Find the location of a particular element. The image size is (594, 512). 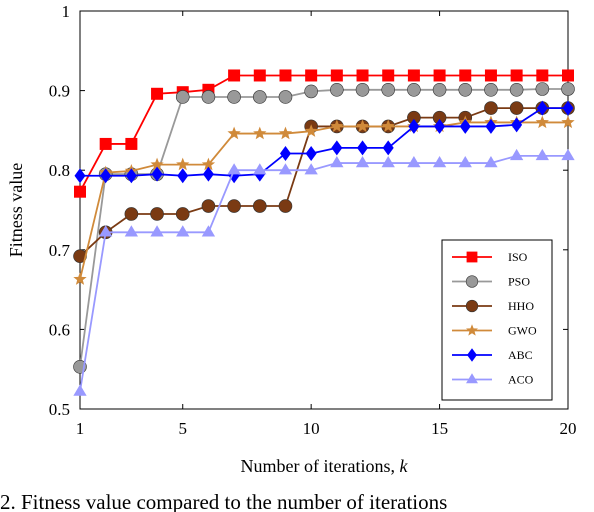

x-tick-label: 1 is located at coordinates (80, 428).